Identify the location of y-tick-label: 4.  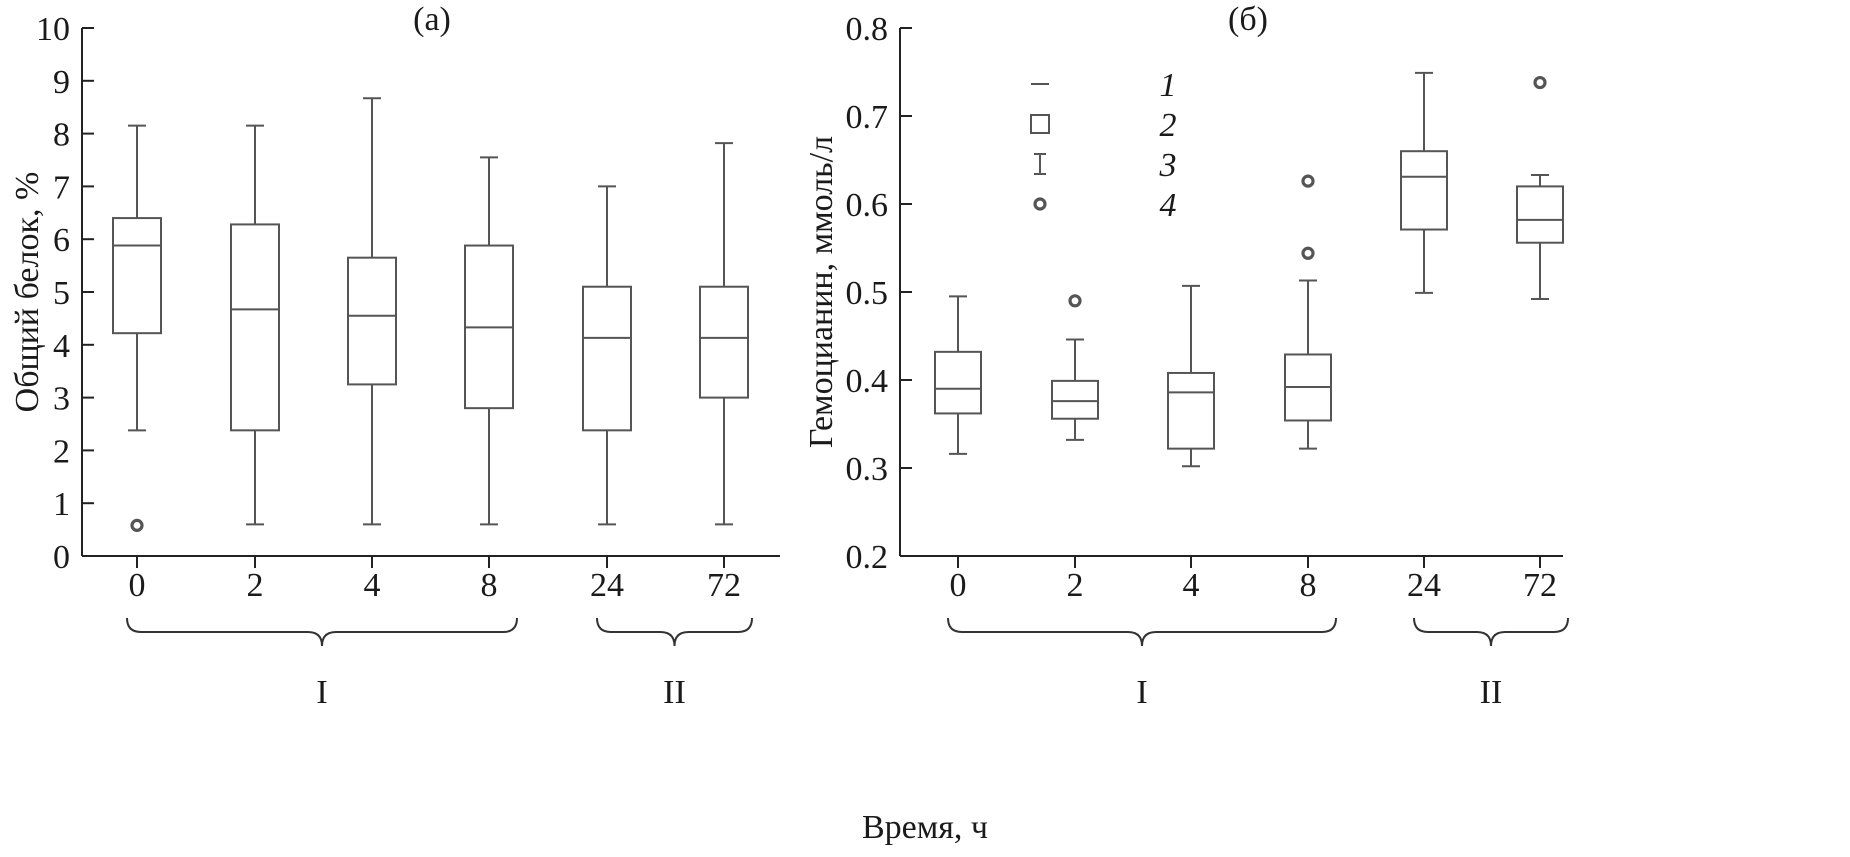
(61, 346).